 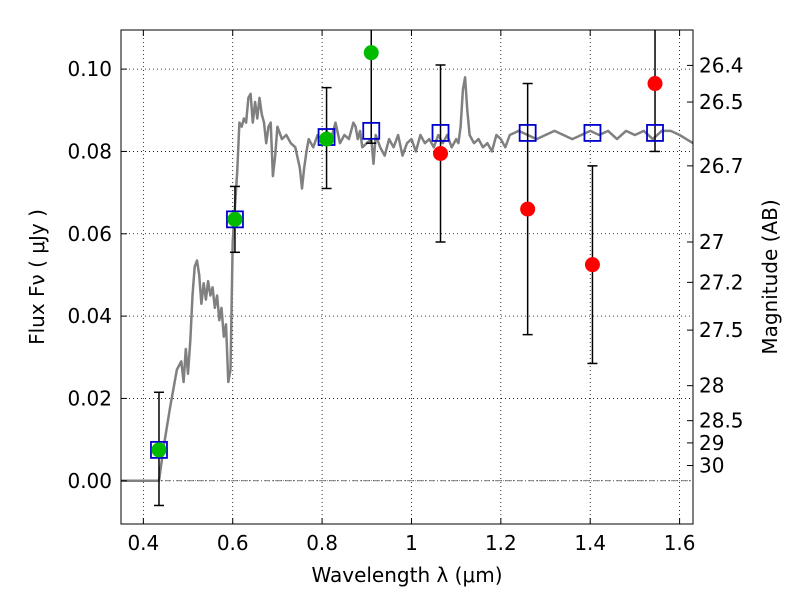 I want to click on right-tick-label: 28.5, so click(x=721, y=421).